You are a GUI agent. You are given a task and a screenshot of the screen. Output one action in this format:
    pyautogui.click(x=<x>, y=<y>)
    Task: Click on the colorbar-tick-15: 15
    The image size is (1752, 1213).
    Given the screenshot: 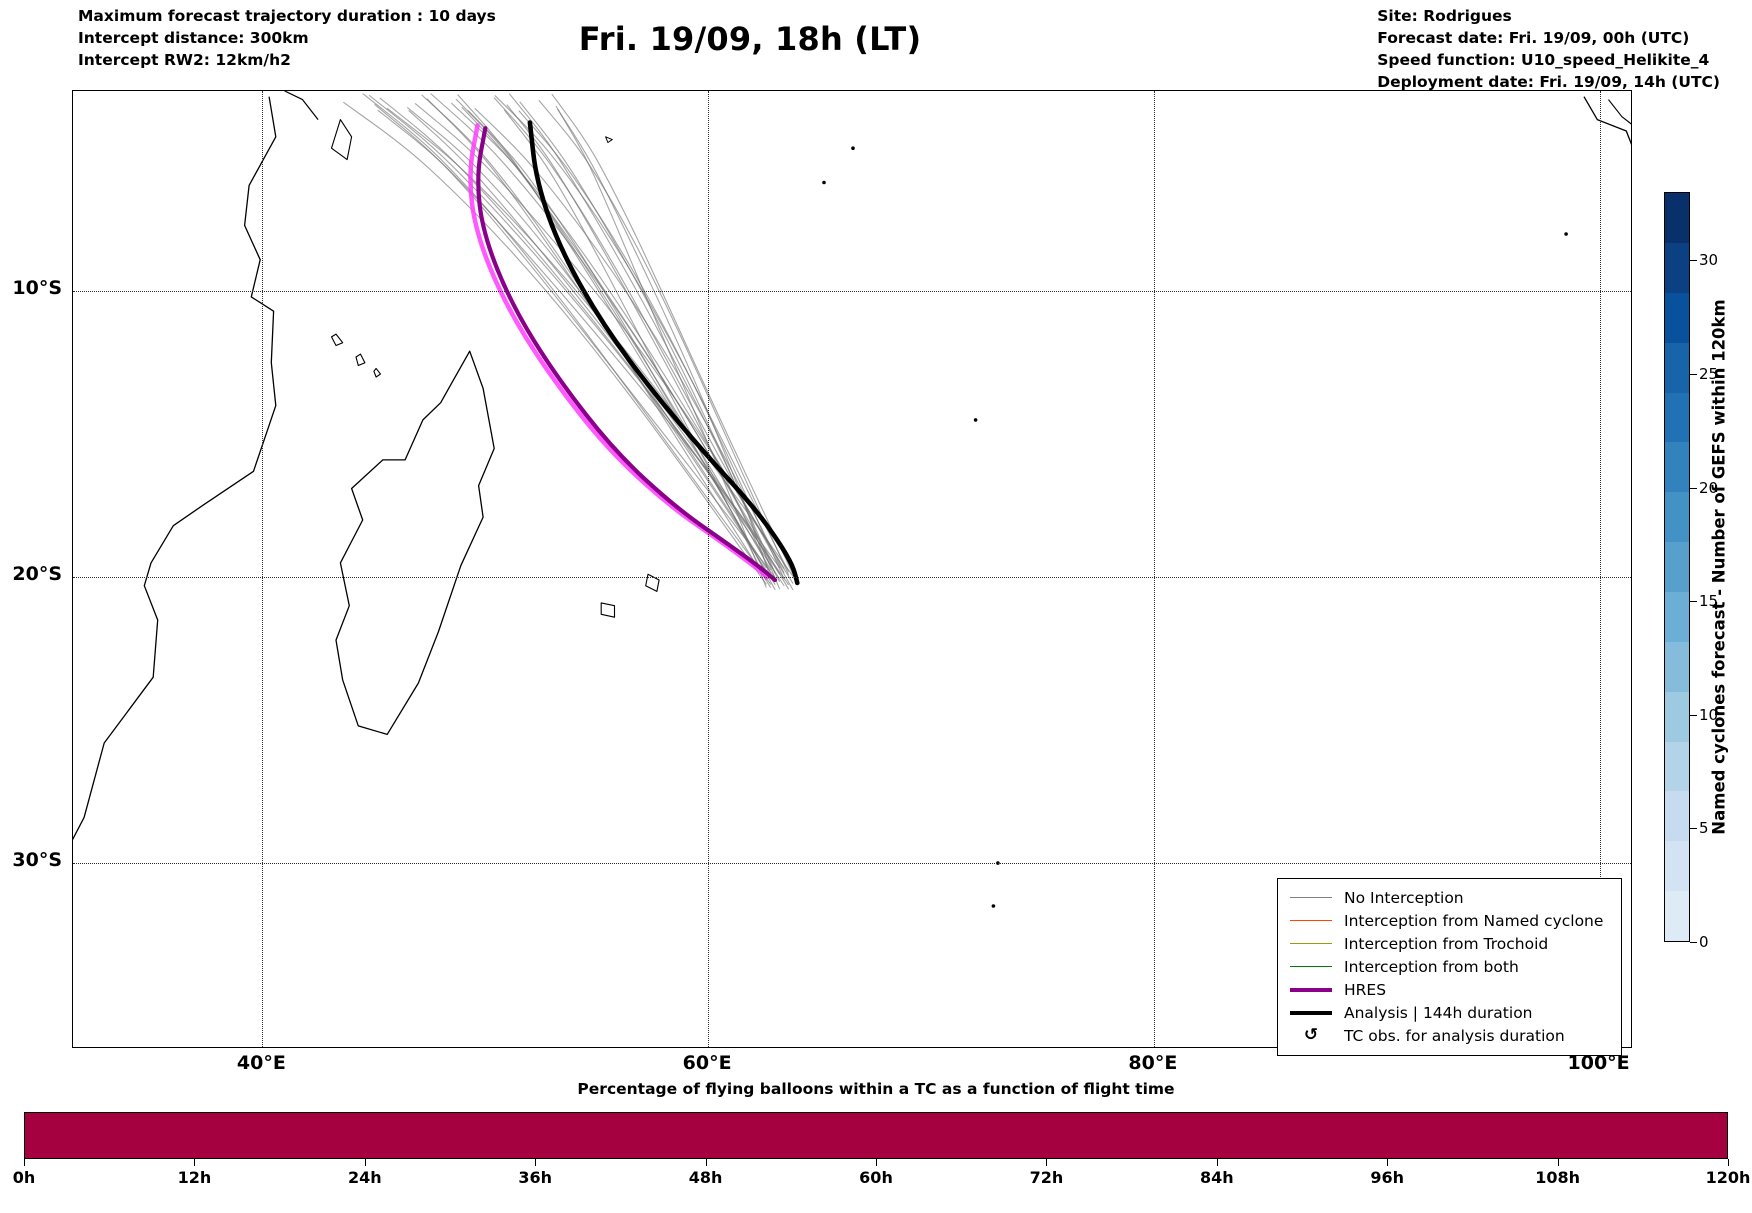 What is the action you would take?
    pyautogui.click(x=1720, y=601)
    